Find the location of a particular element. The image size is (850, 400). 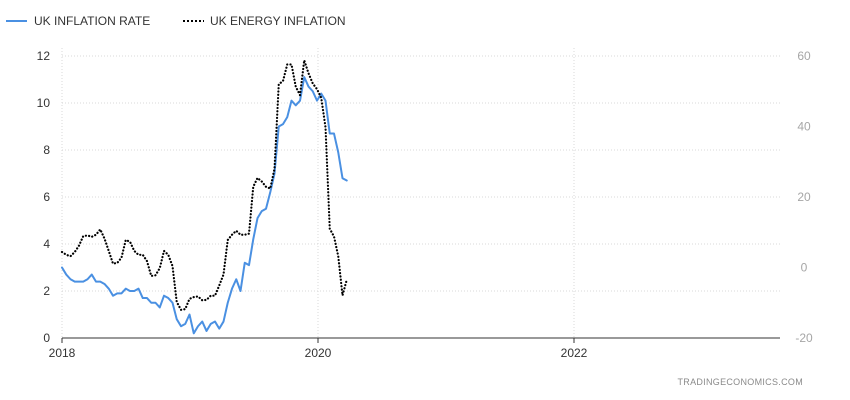

y-axis-right: -20 0 20 40 60 is located at coordinates (804, 197).